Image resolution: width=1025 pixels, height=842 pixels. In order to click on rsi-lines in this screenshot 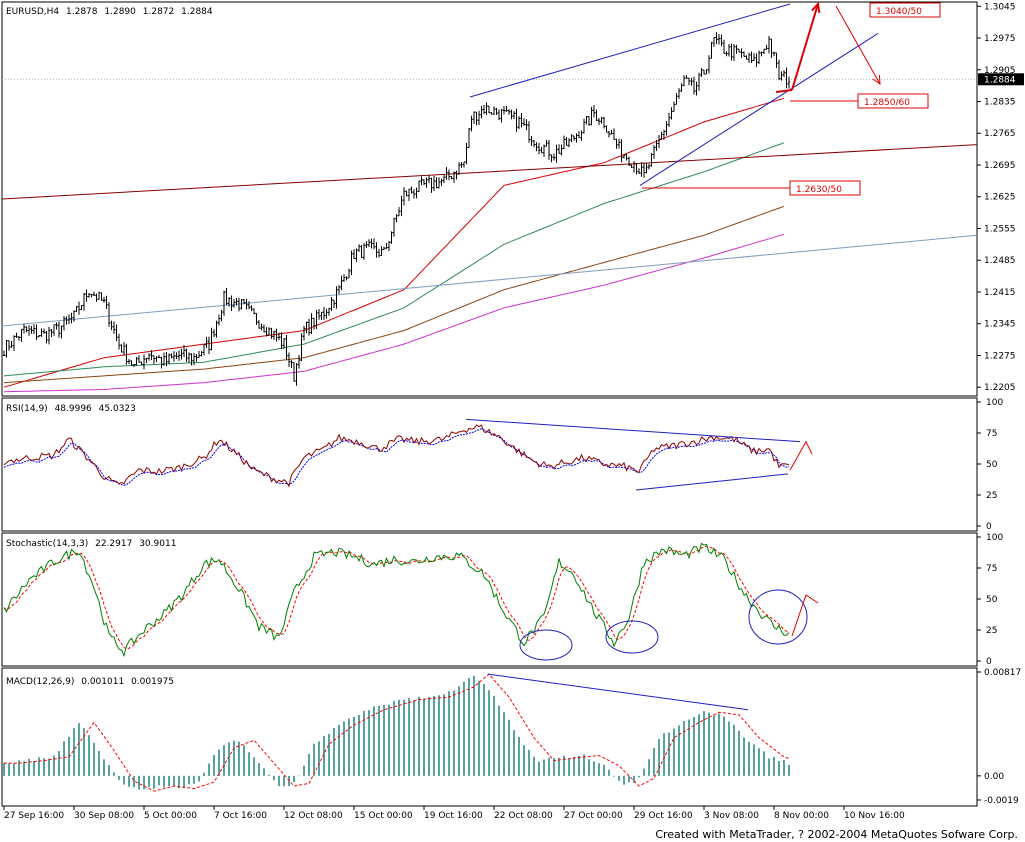, I will do `click(408, 454)`.